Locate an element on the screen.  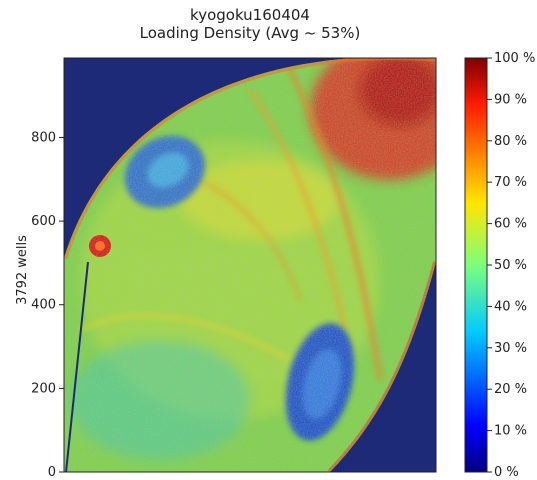
colorbar-tick-label: 20 % is located at coordinates (510, 389).